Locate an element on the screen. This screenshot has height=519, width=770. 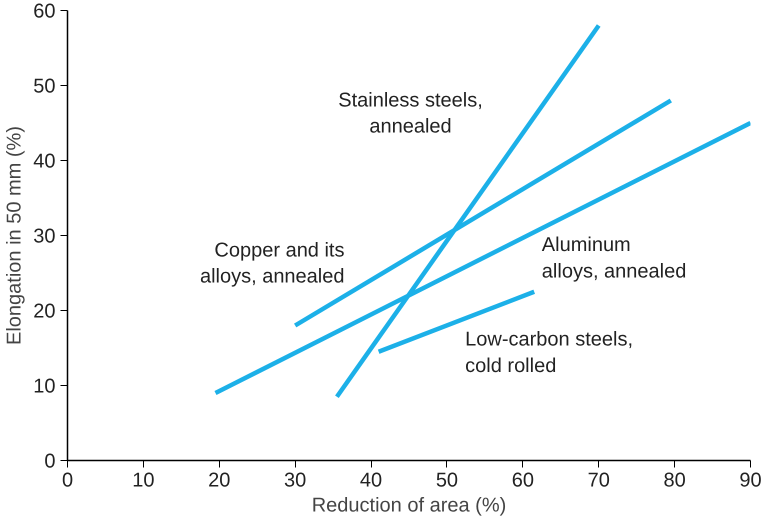
y-tick-label: 60 is located at coordinates (44, 11).